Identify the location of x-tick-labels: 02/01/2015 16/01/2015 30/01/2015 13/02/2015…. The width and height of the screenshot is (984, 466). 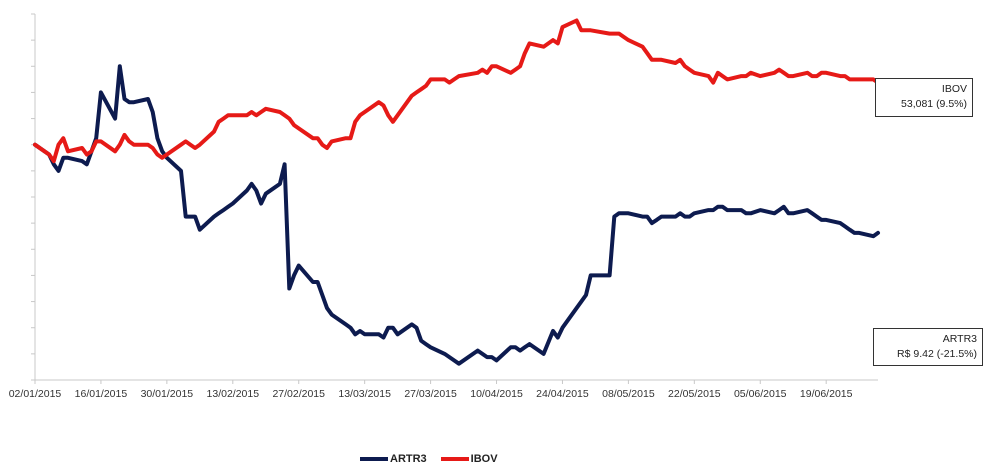
(431, 390).